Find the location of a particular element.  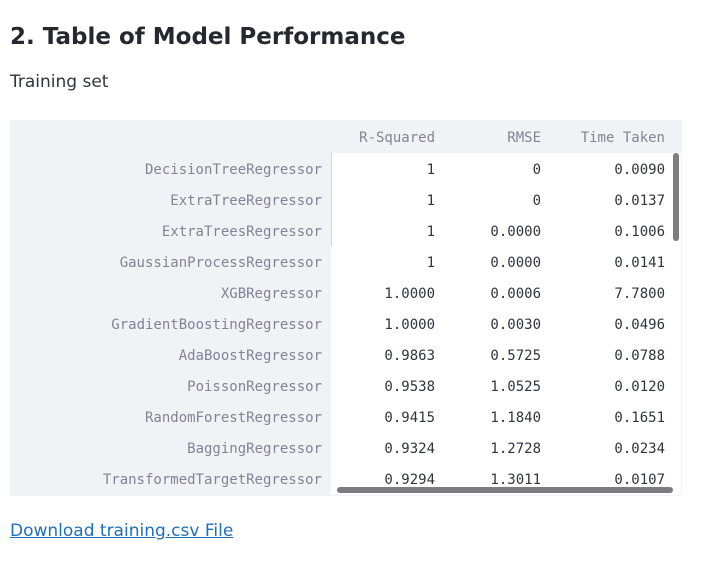

cell-time-taken: 7.7800 is located at coordinates (639, 294).